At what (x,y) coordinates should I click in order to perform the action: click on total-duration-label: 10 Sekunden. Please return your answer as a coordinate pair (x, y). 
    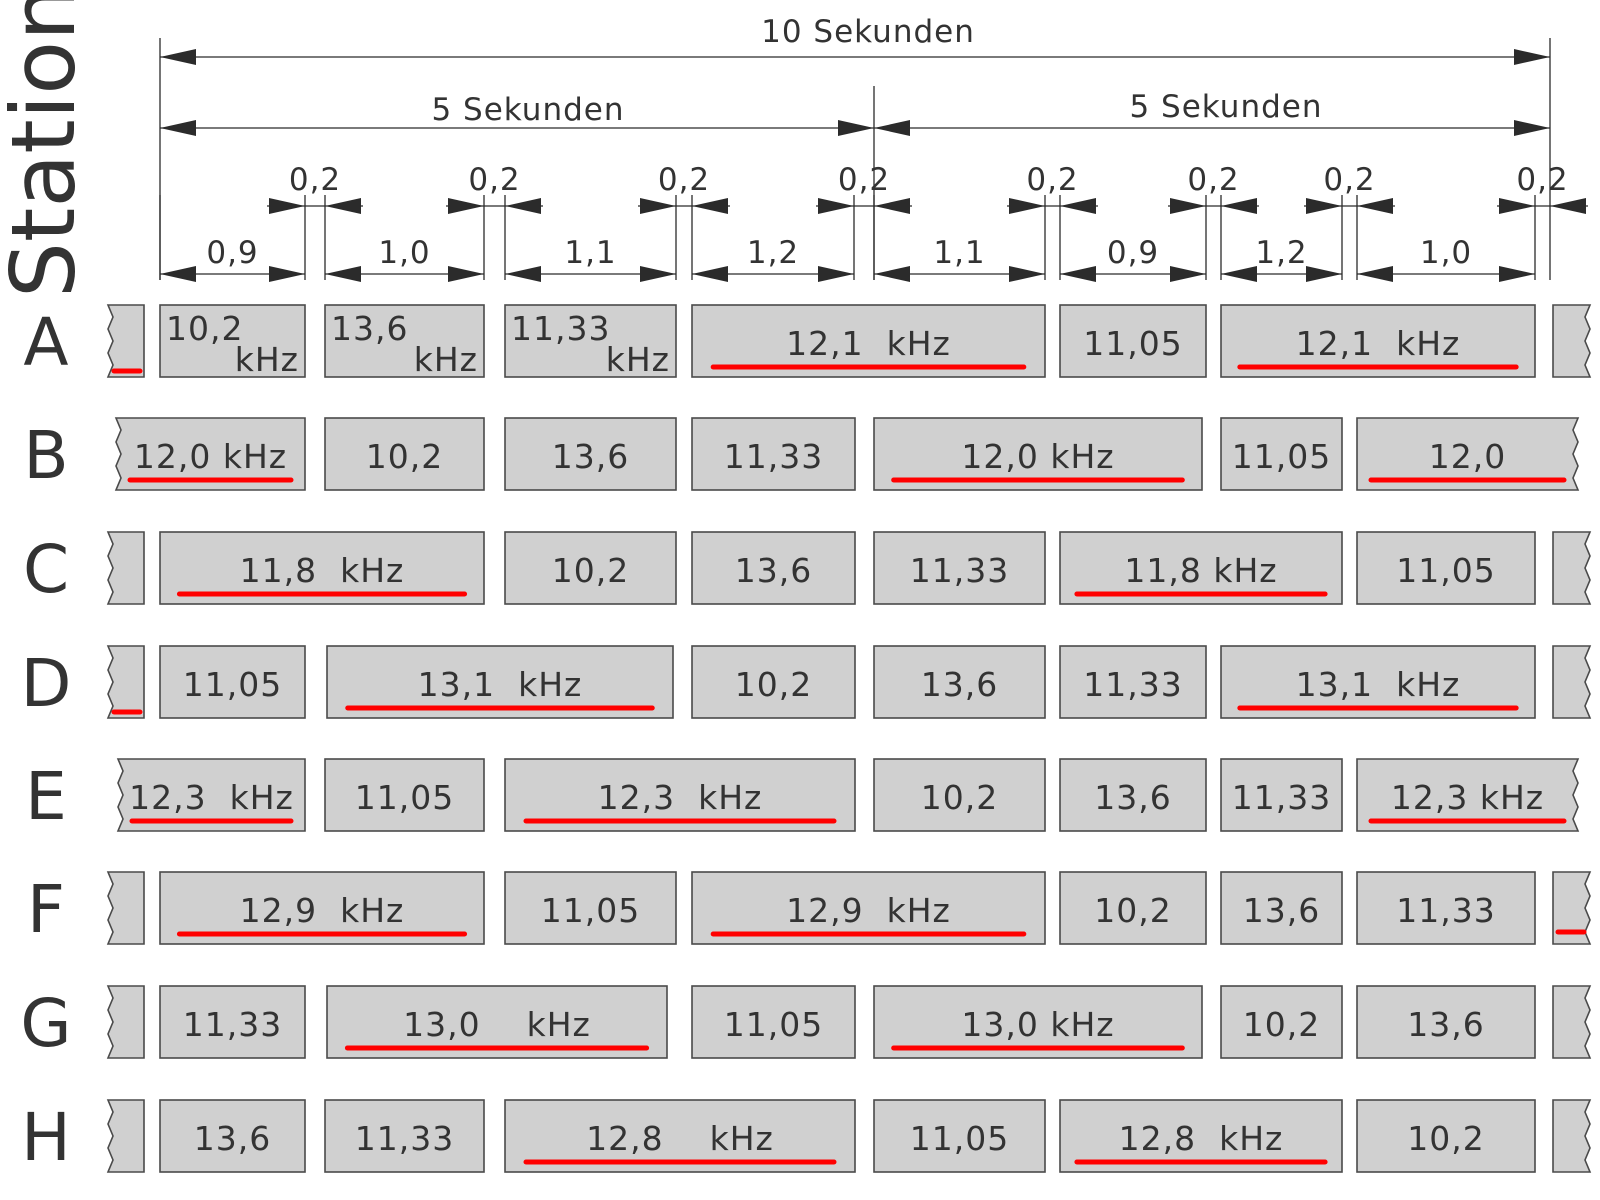
    Looking at the image, I should click on (868, 32).